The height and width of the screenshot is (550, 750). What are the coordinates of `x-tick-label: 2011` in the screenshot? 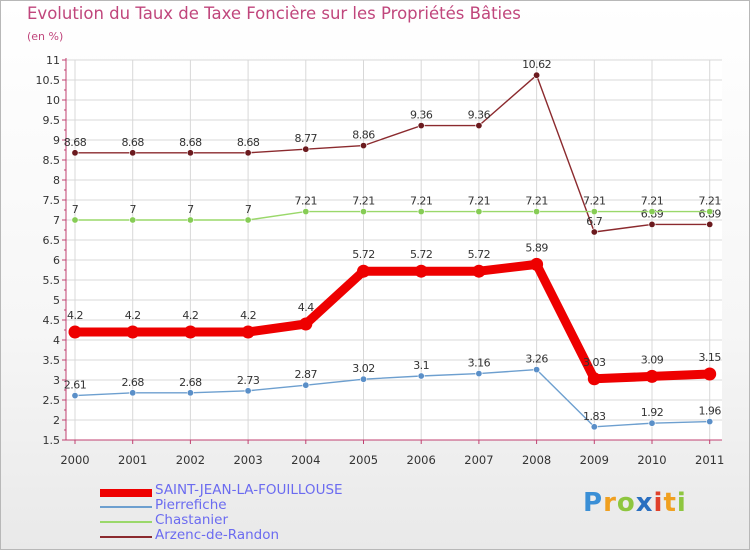 It's located at (709, 460).